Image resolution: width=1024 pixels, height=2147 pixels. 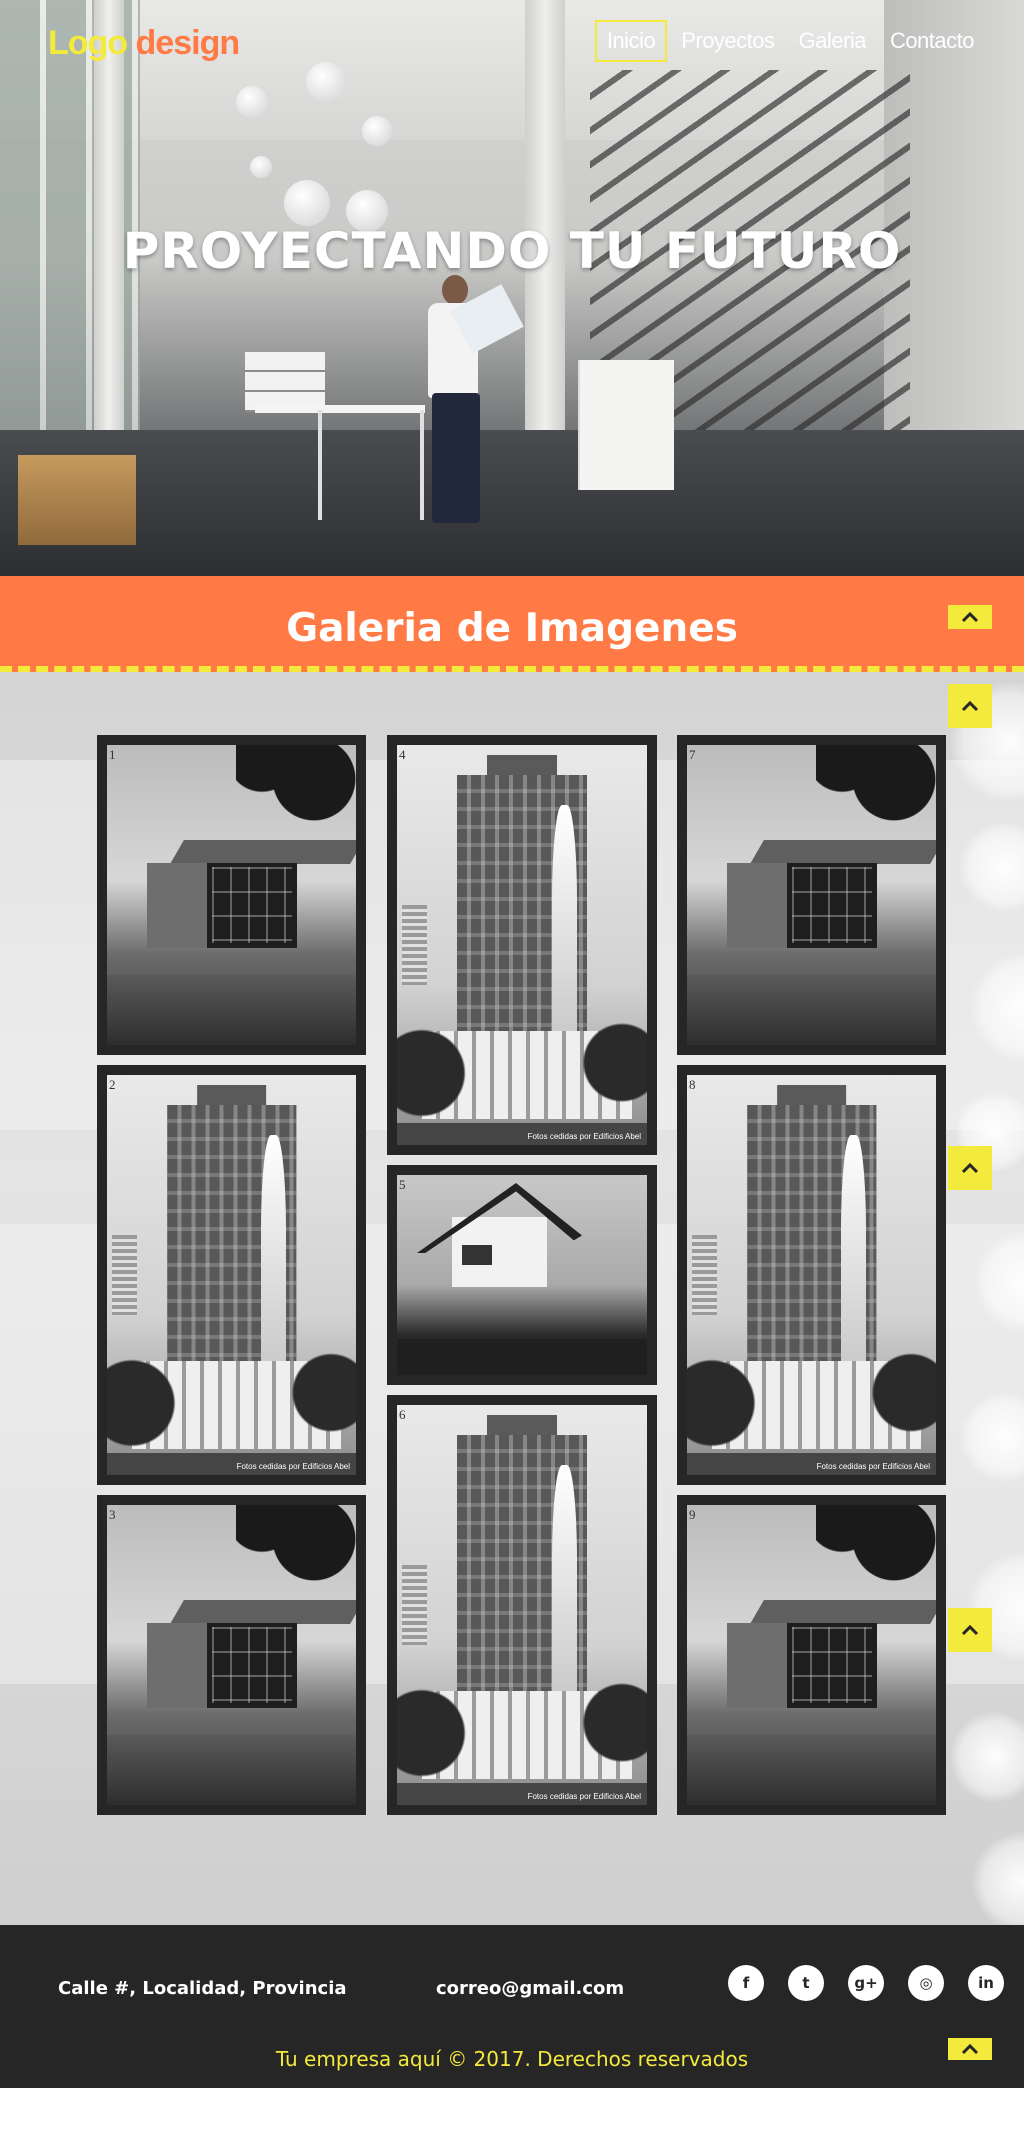 I want to click on modern-house-photo: 5, so click(x=522, y=1275).